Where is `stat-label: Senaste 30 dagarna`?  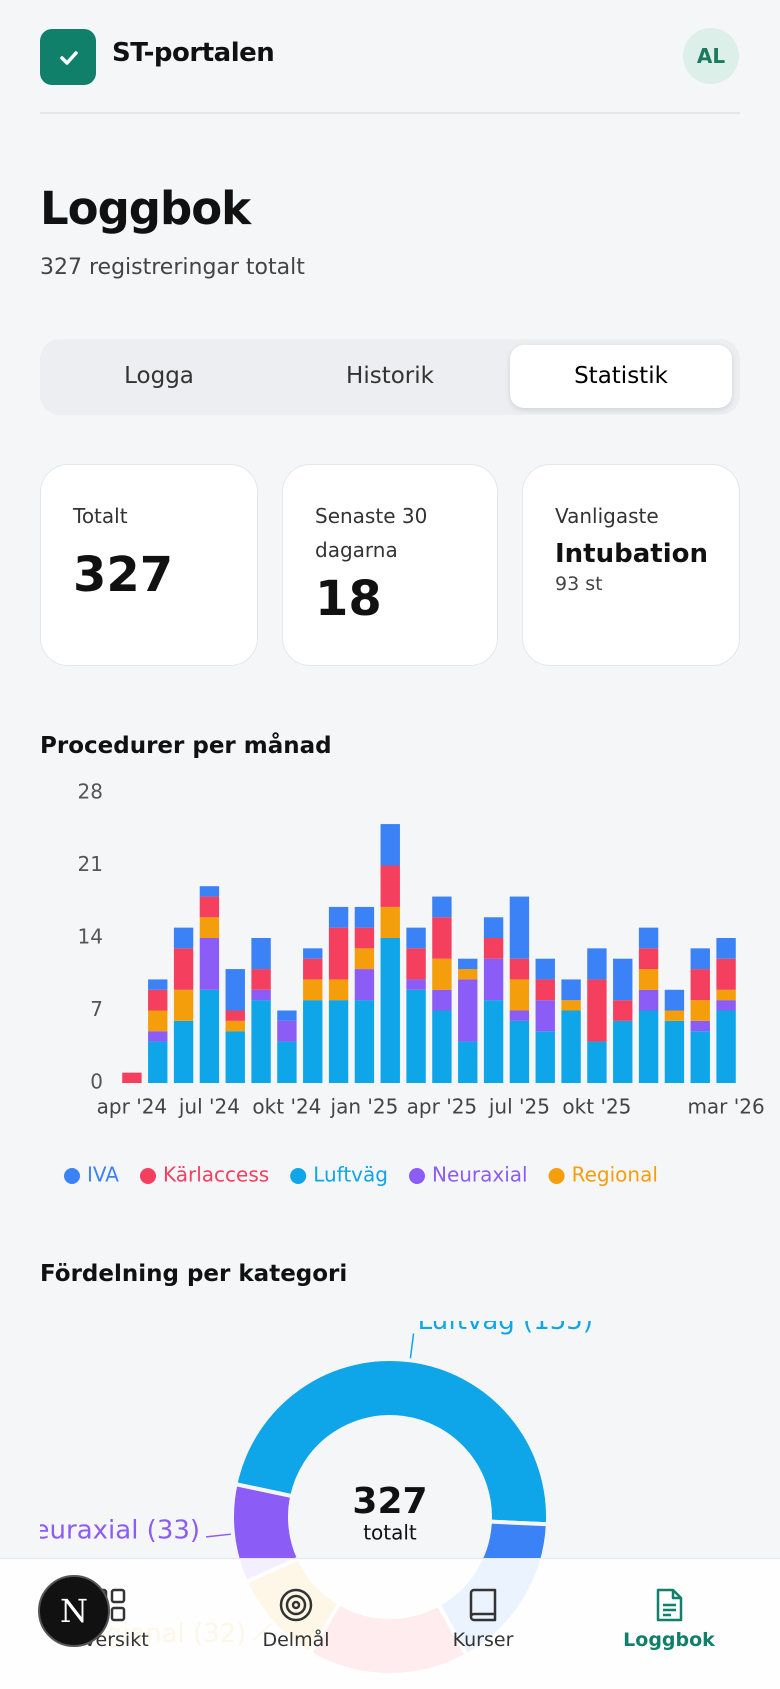 stat-label: Senaste 30 dagarna is located at coordinates (371, 533).